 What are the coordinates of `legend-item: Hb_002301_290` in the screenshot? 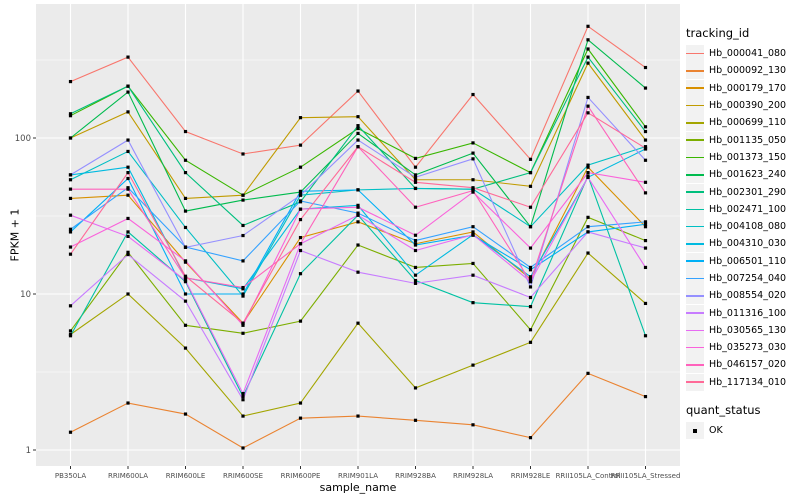 It's located at (742, 192).